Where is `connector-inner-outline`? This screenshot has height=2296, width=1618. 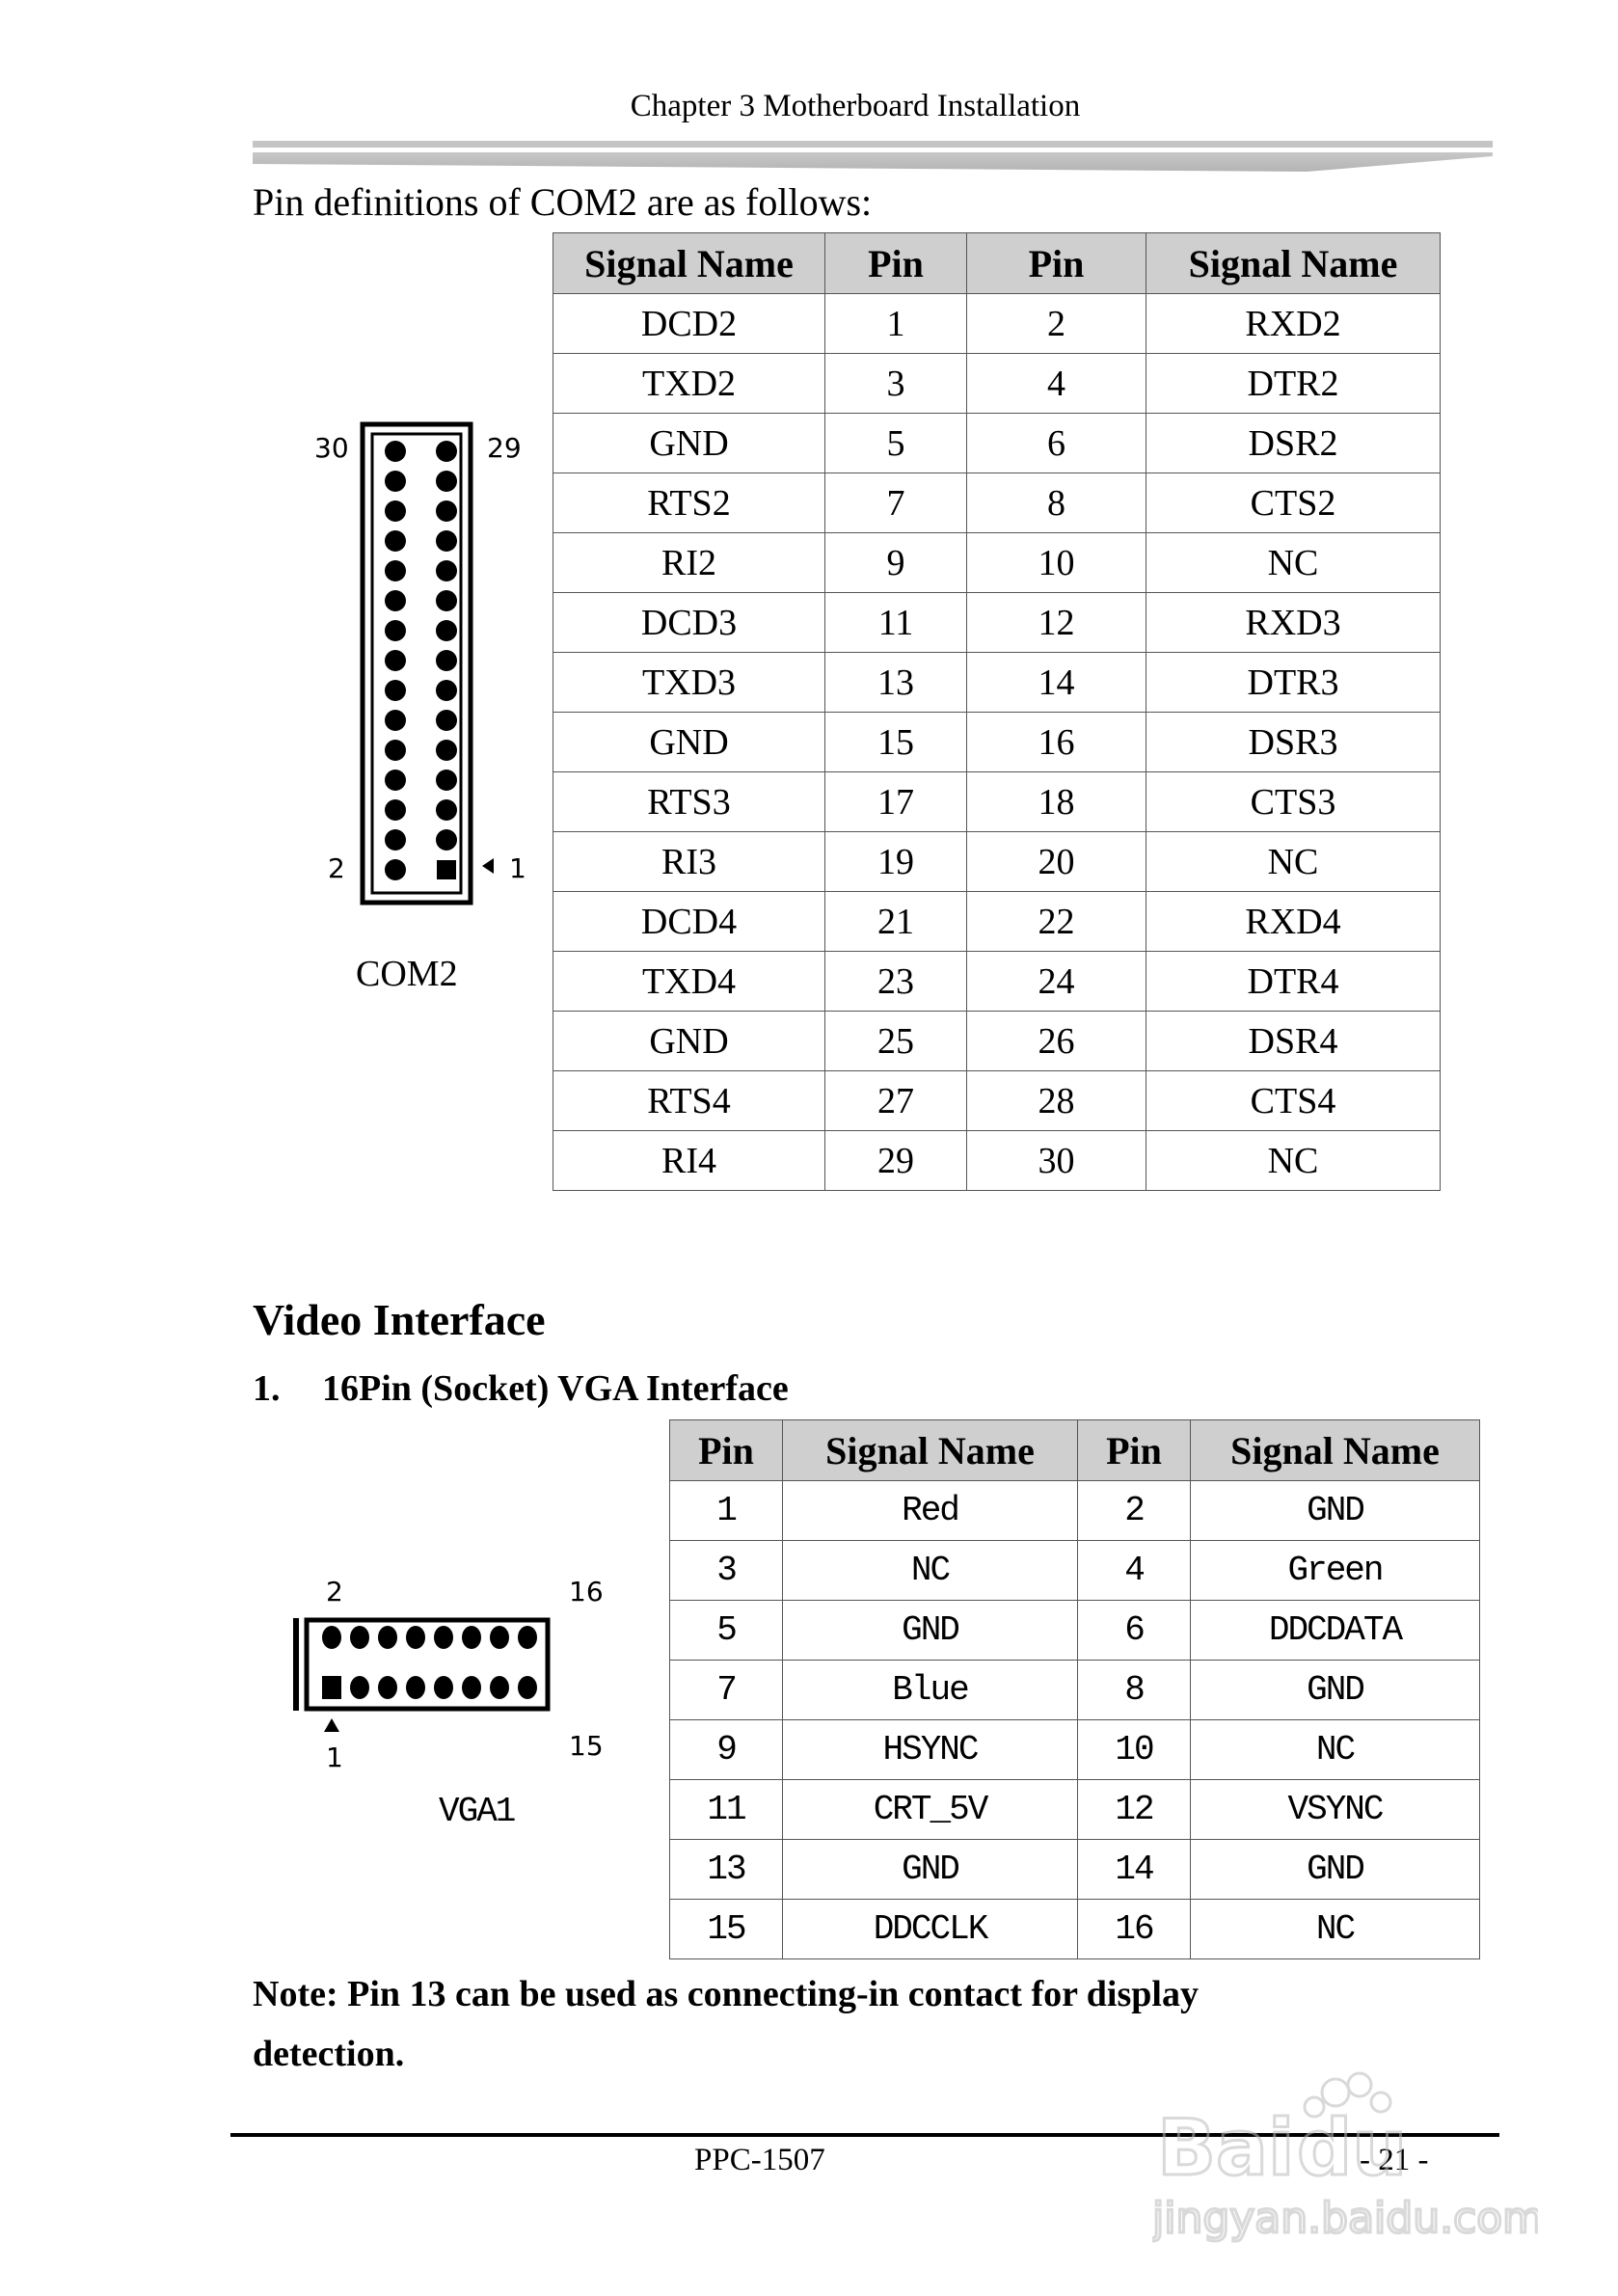 connector-inner-outline is located at coordinates (417, 663).